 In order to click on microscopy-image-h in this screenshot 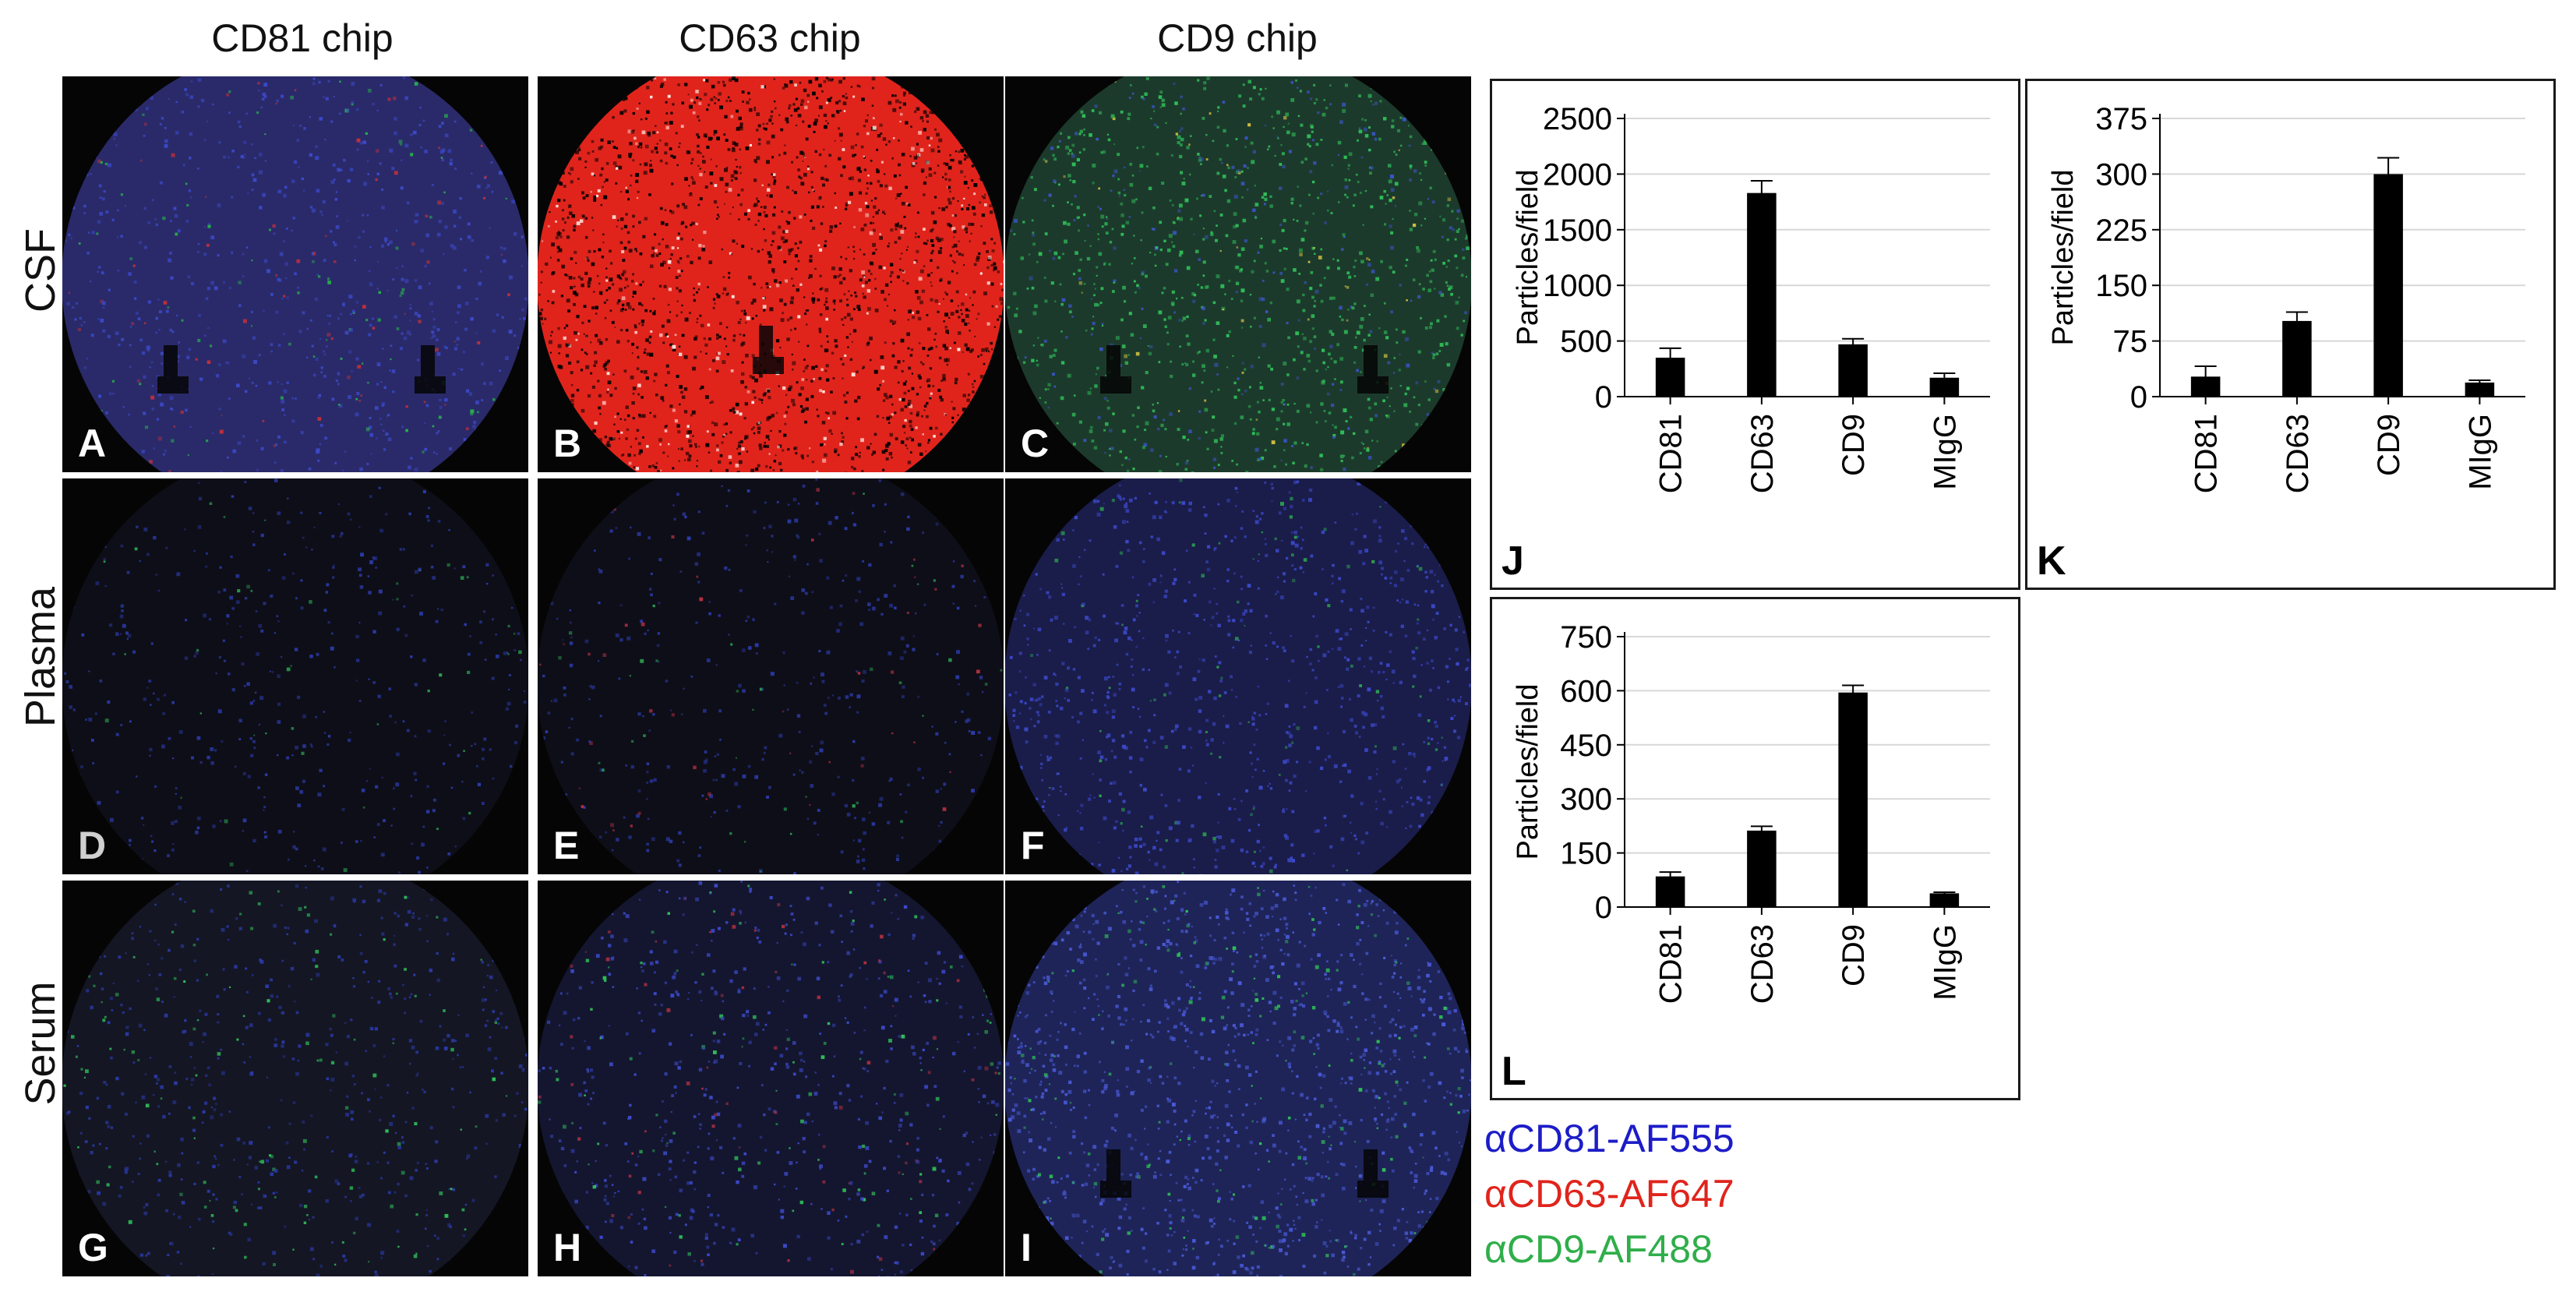, I will do `click(771, 1078)`.